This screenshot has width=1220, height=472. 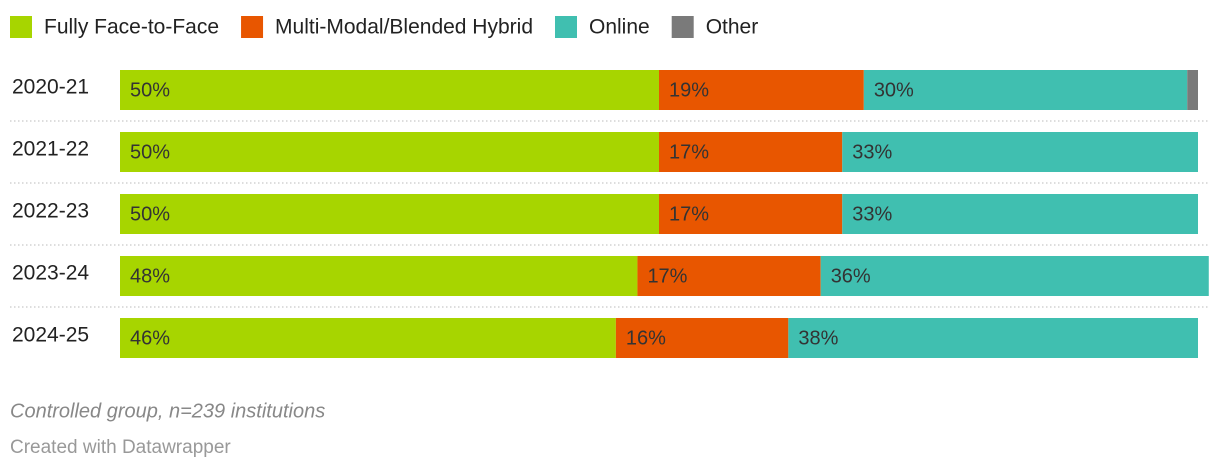 I want to click on category-label: 2023-24, so click(x=50, y=273).